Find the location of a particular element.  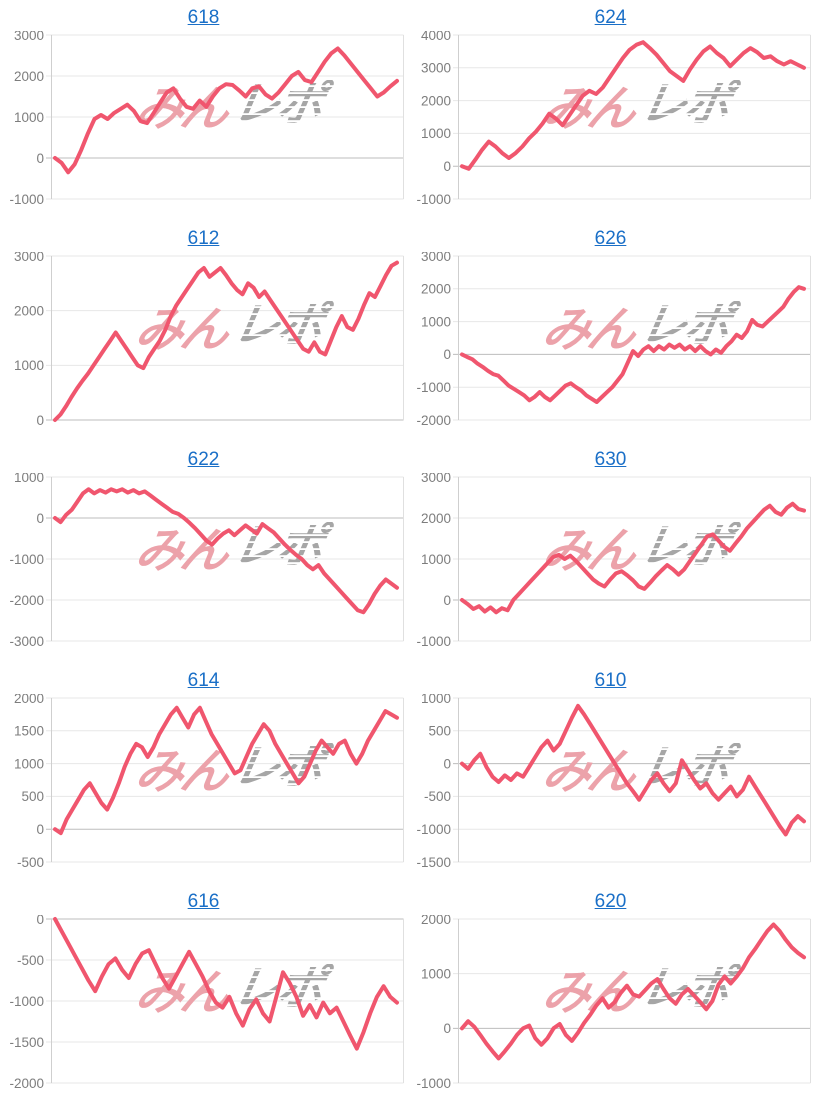

chart-cell: 630 3000 2000 1000 0 -1000 みん レポ is located at coordinates (610, 552).